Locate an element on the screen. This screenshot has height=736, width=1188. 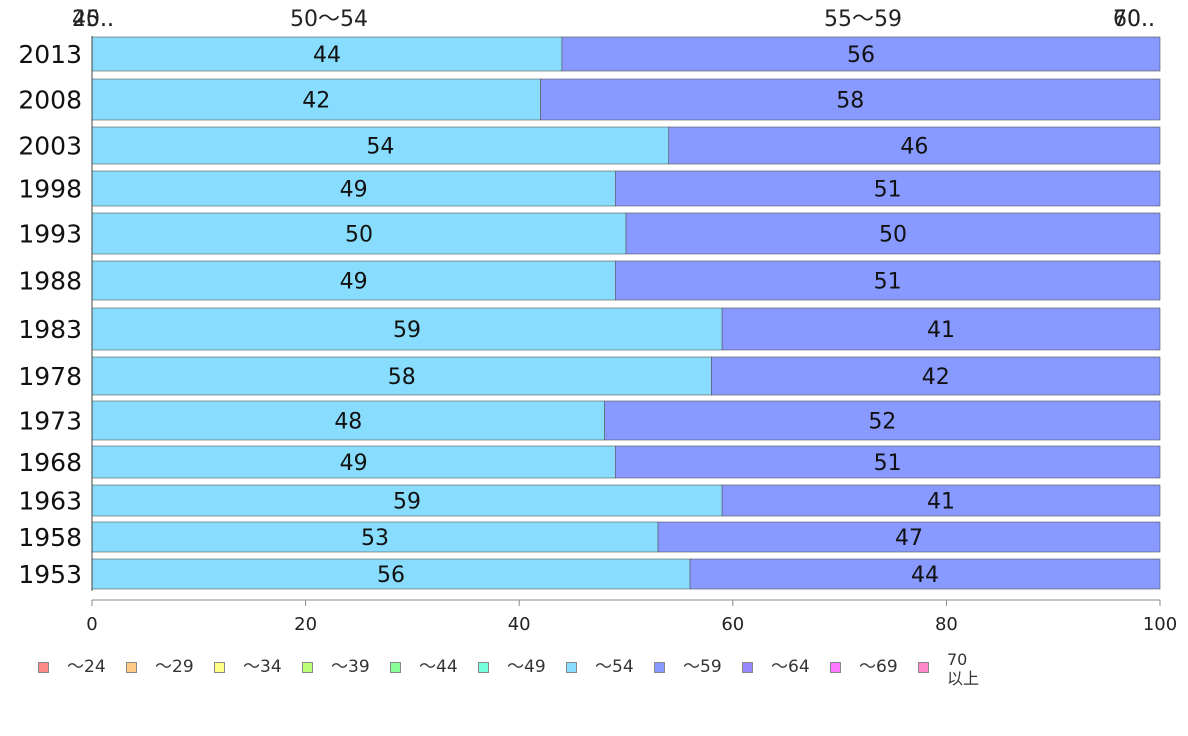
y-tick-label-1988: 1988 is located at coordinates (50, 281).